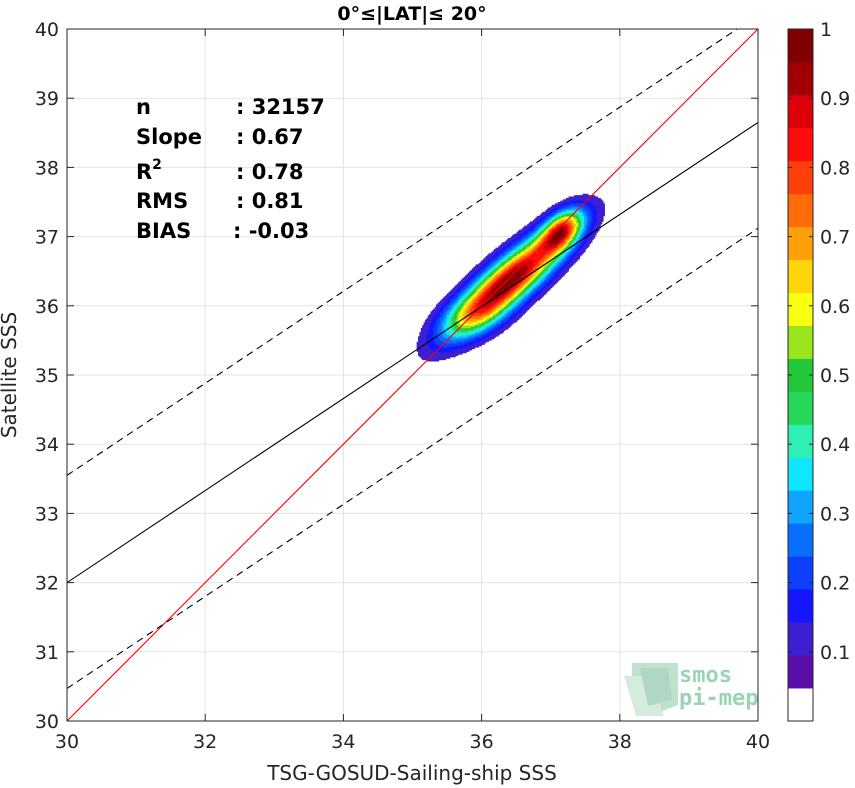 The image size is (855, 788). What do you see at coordinates (144, 172) in the screenshot?
I see `stat-label-r: R` at bounding box center [144, 172].